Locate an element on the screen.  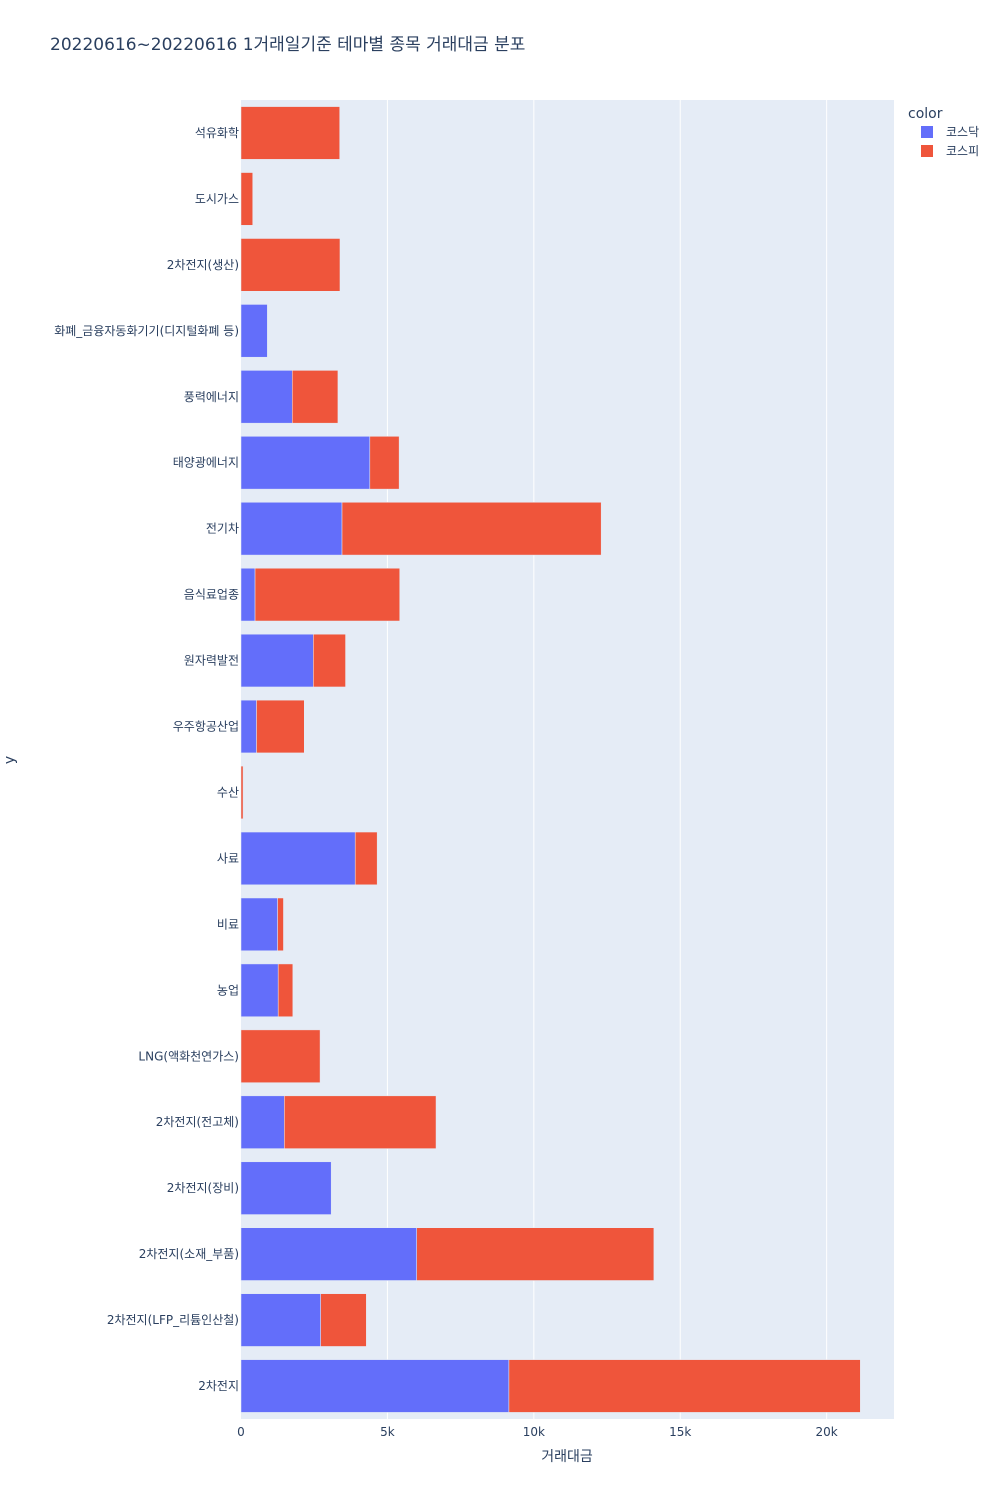
y-tick-label: 2차전지(생산) is located at coordinates (203, 265).